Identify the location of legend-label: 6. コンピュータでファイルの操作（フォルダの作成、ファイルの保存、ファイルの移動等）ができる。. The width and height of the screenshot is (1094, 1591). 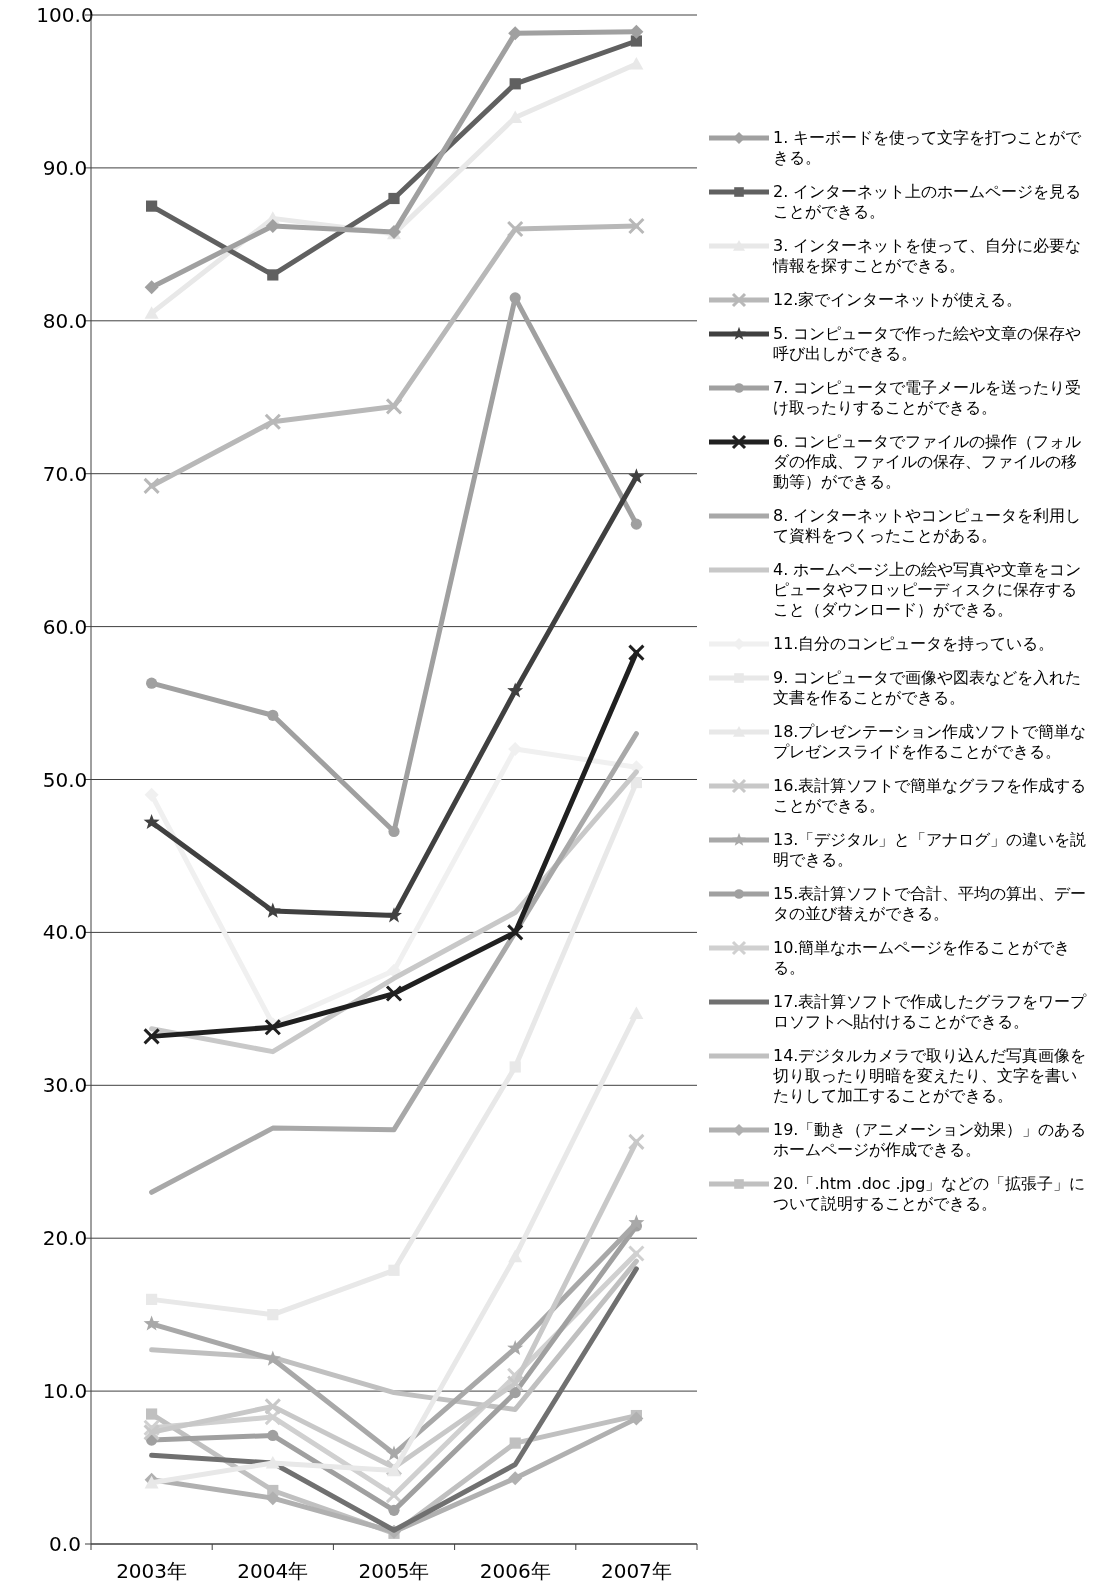
(928, 462).